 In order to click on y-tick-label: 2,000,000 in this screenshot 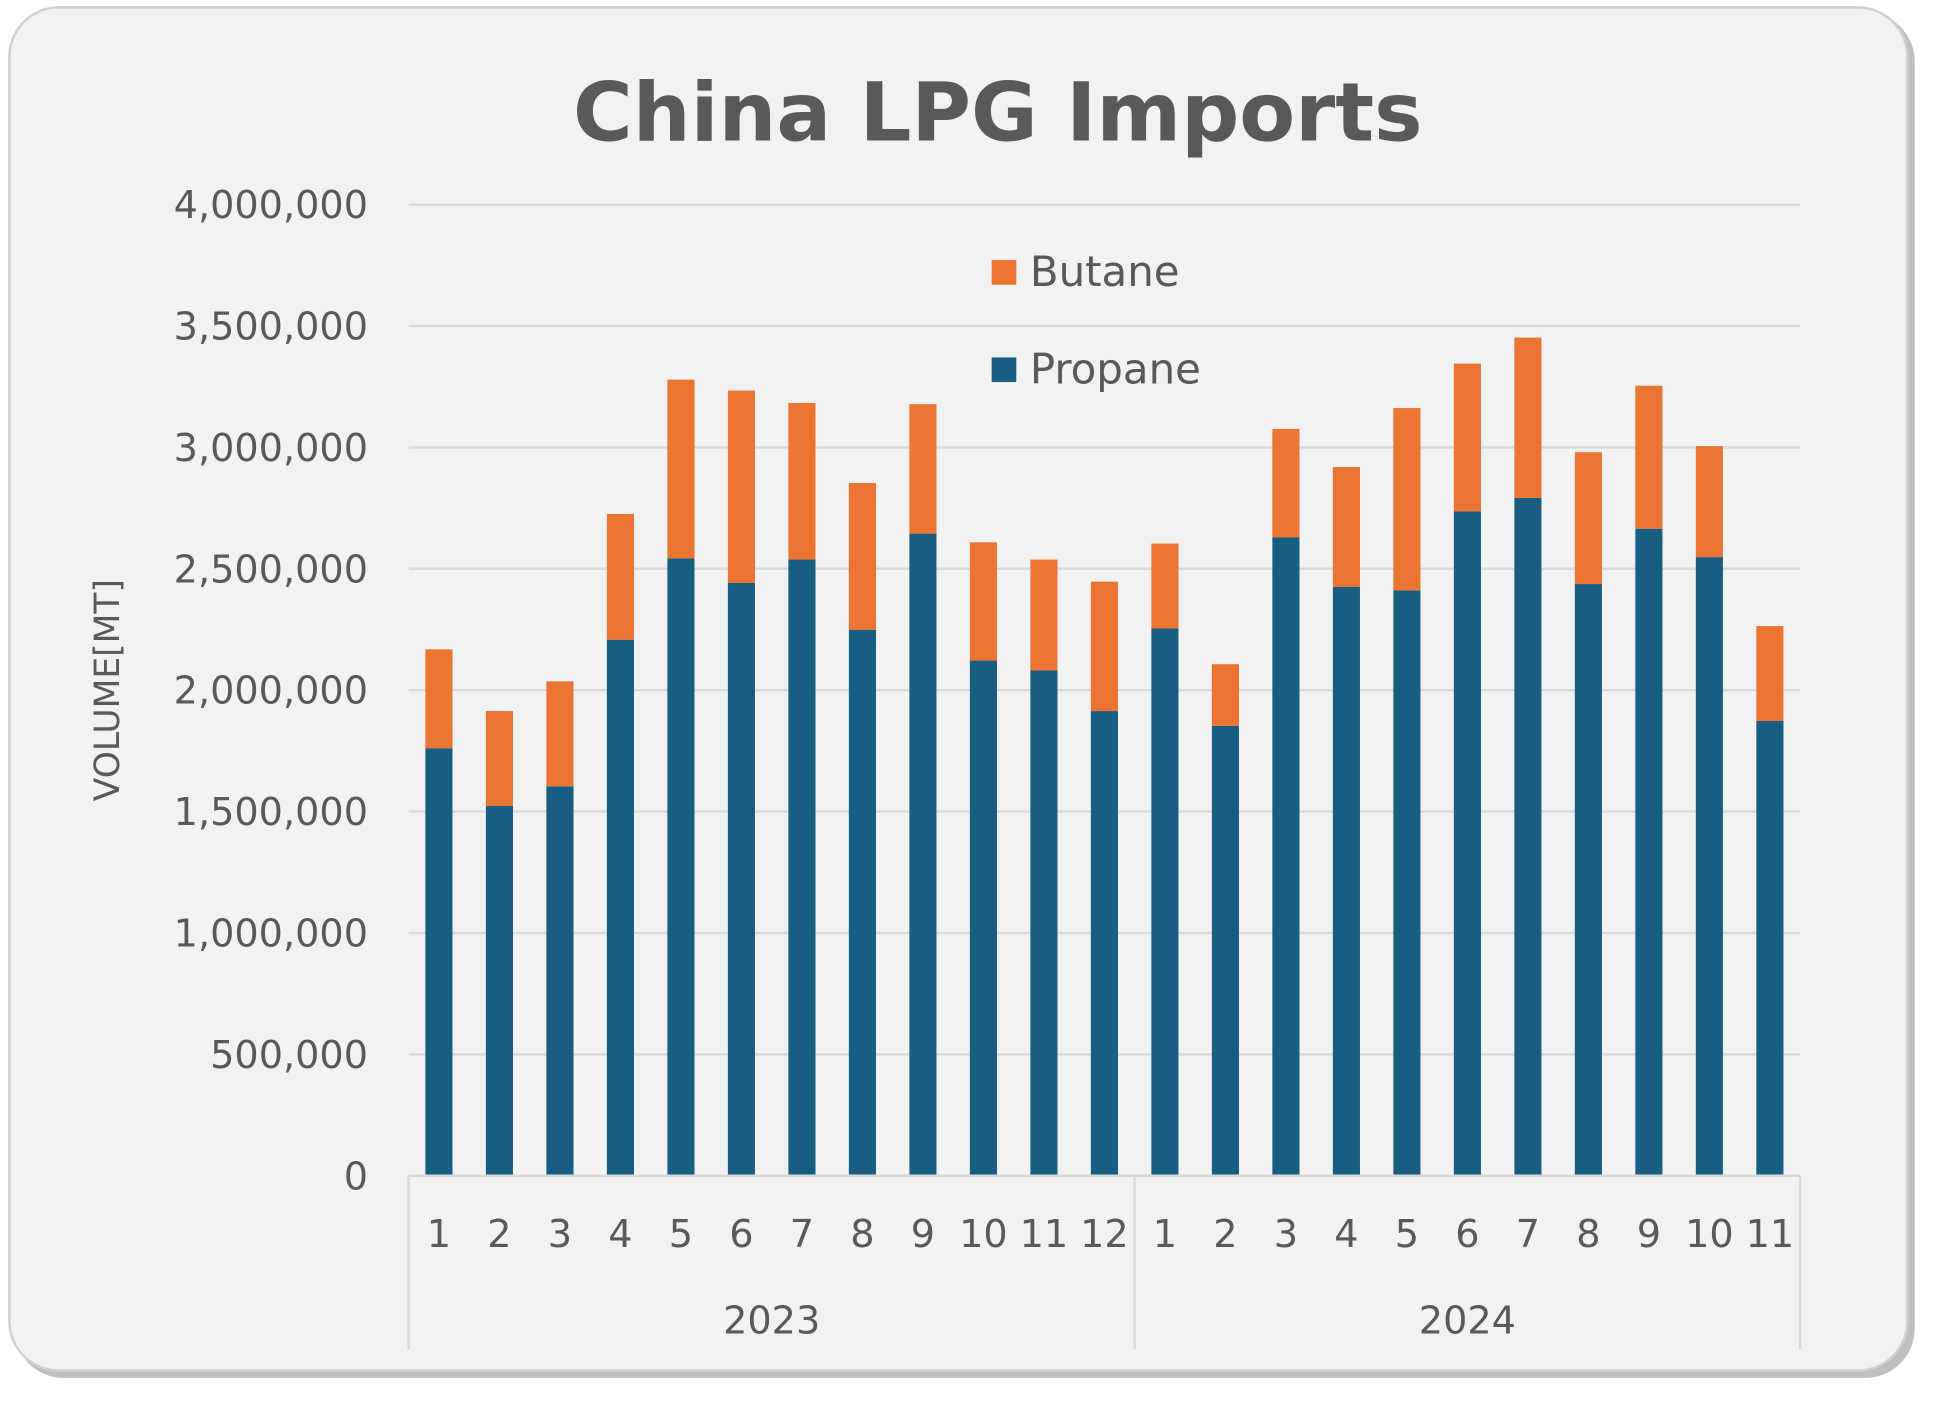, I will do `click(271, 692)`.